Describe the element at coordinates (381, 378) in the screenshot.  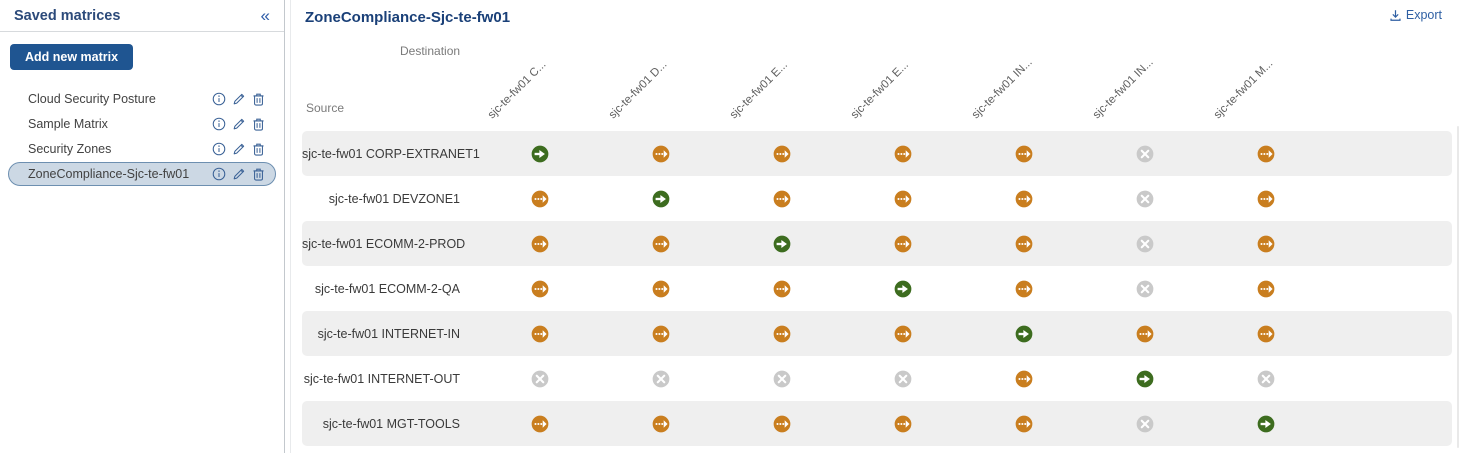
I see `source-zone-label: sjc-te-fw01 INTERNET-OUT` at that location.